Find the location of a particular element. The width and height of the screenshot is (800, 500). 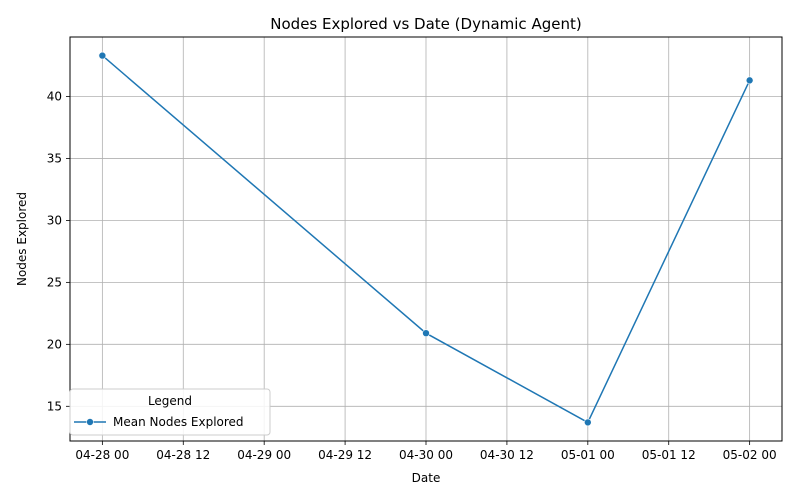

x-tick-label: 05-01 12 is located at coordinates (669, 455).